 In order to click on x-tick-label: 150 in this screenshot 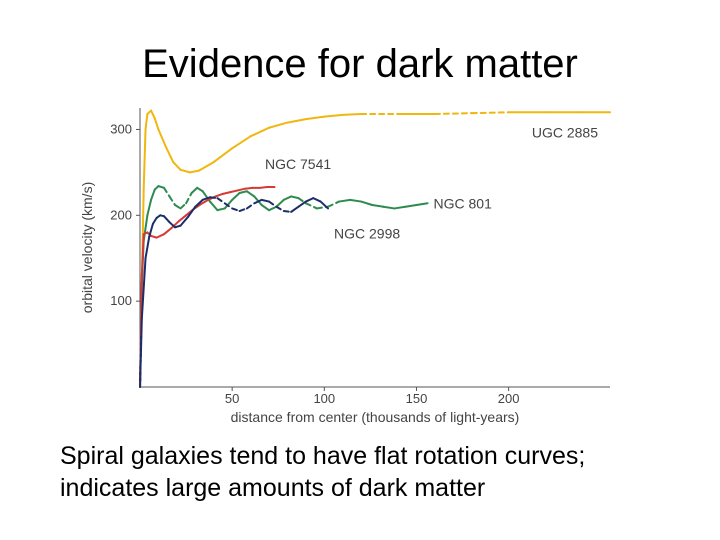, I will do `click(417, 398)`.